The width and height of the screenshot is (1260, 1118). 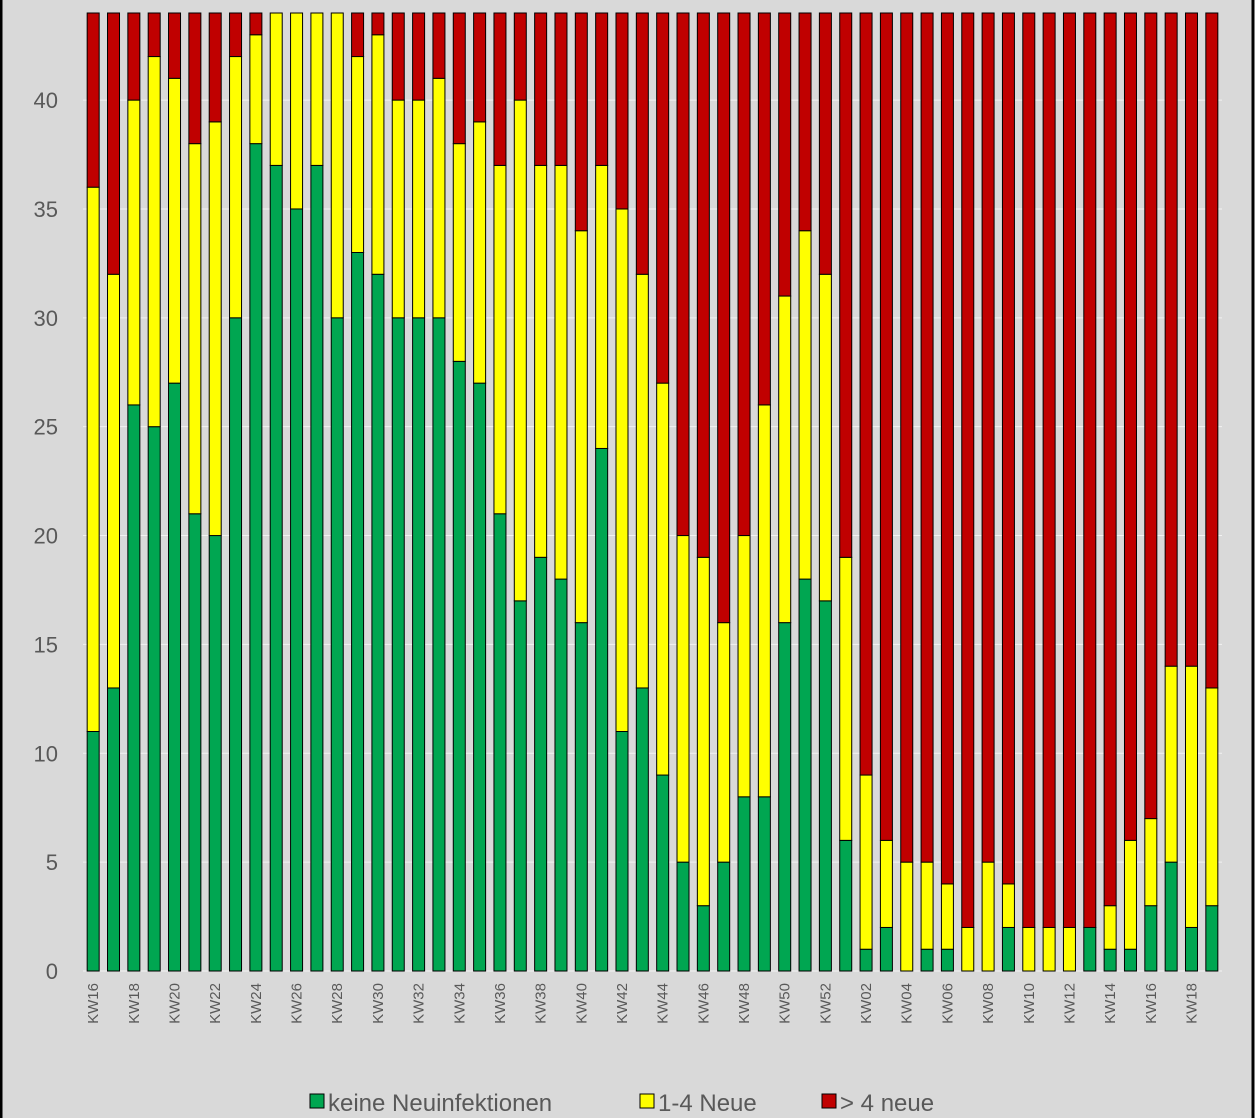 What do you see at coordinates (46, 644) in the screenshot?
I see `y-tick-label: 15` at bounding box center [46, 644].